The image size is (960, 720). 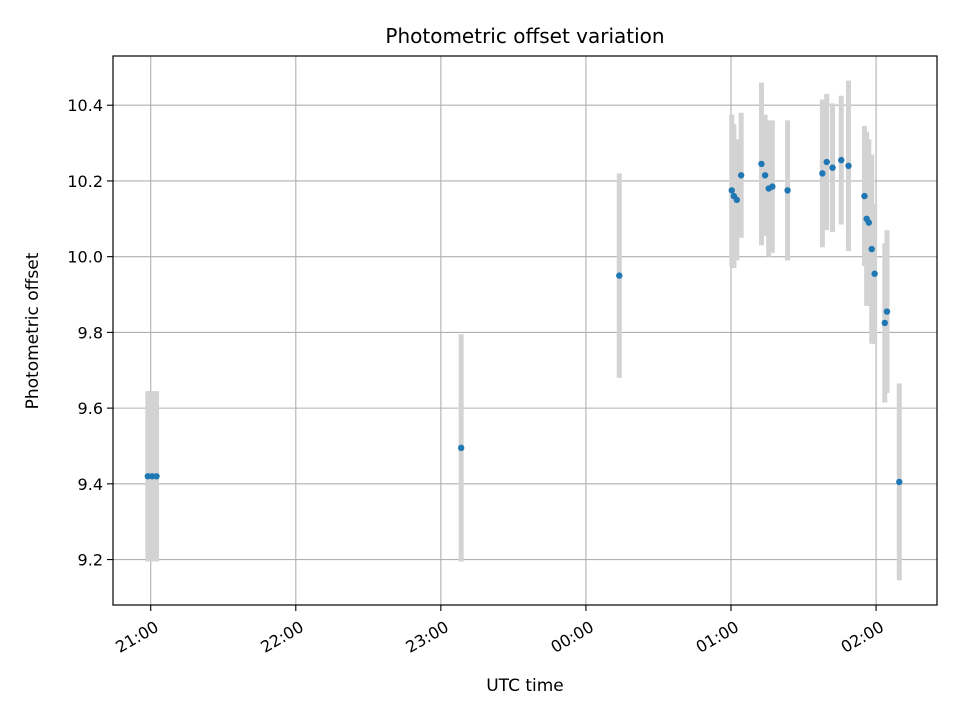 I want to click on y-tick-label: 10.0, so click(x=85, y=257).